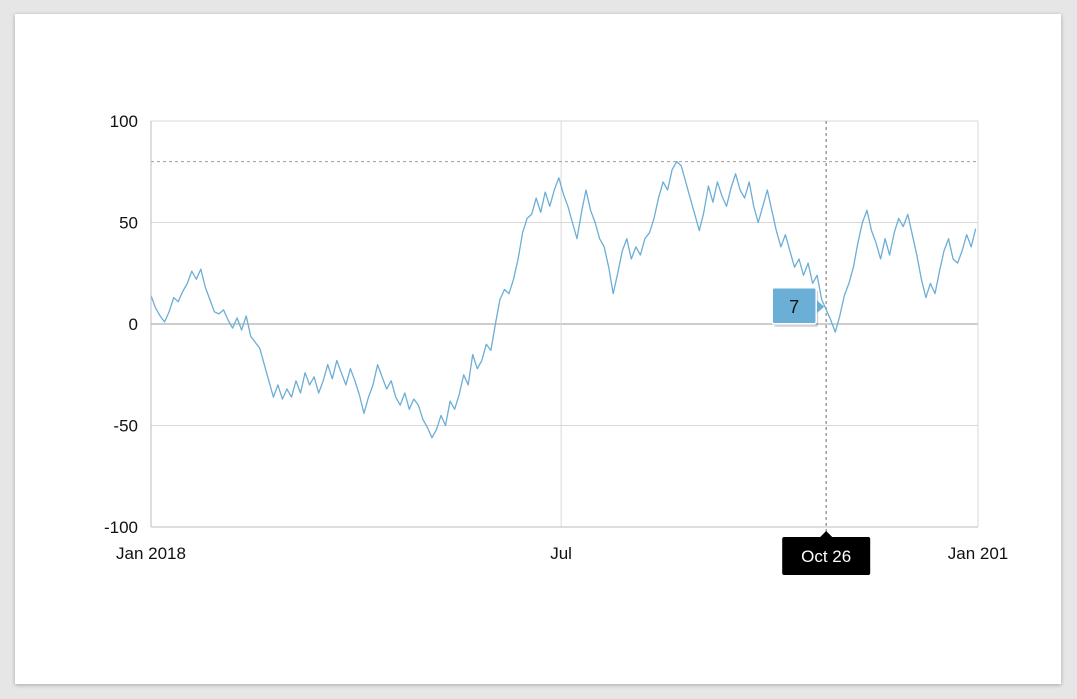 The image size is (1077, 699). I want to click on value-tooltip-box, so click(794, 306).